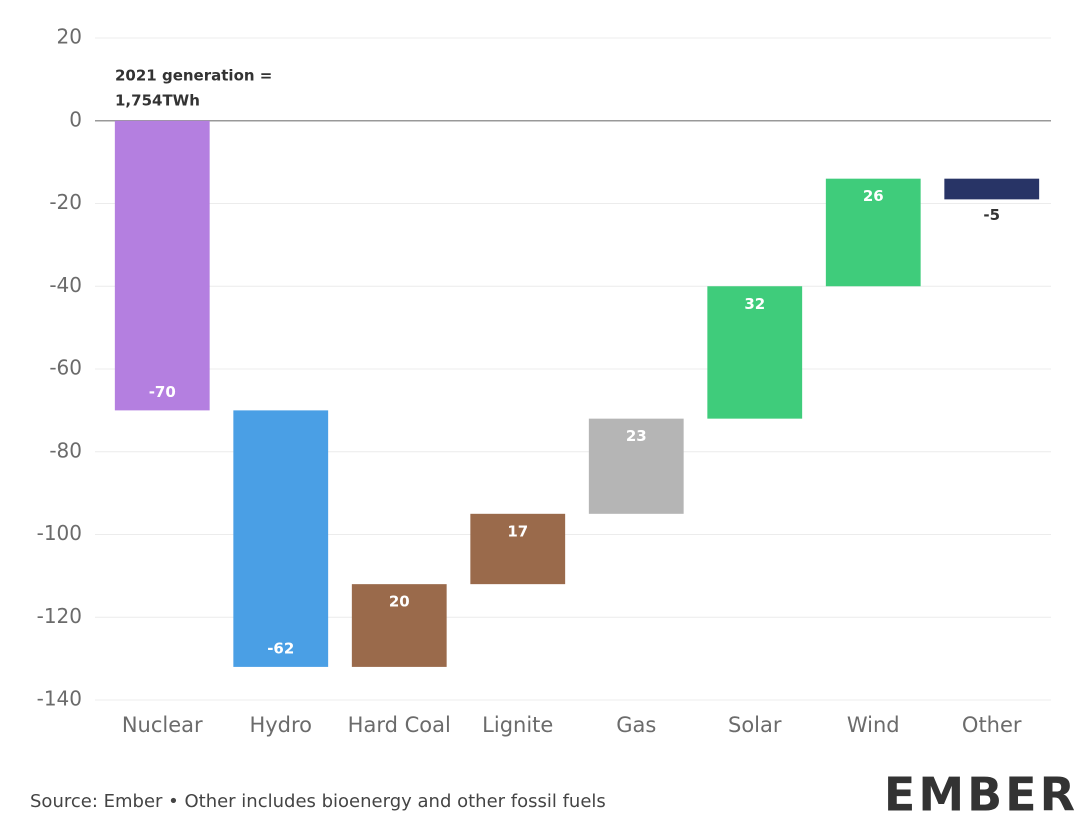  What do you see at coordinates (517, 725) in the screenshot?
I see `x-tick-label: Lignite` at bounding box center [517, 725].